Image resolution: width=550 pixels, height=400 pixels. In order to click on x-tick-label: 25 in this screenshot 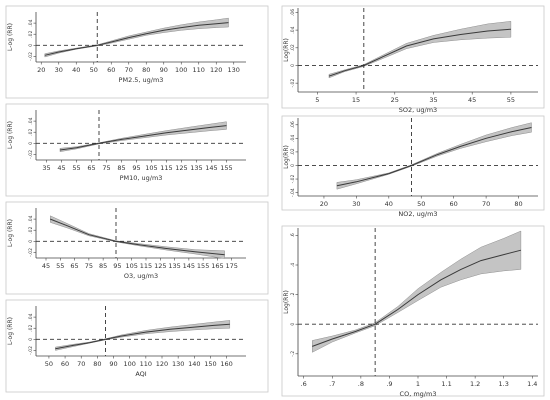, I will do `click(395, 100)`.